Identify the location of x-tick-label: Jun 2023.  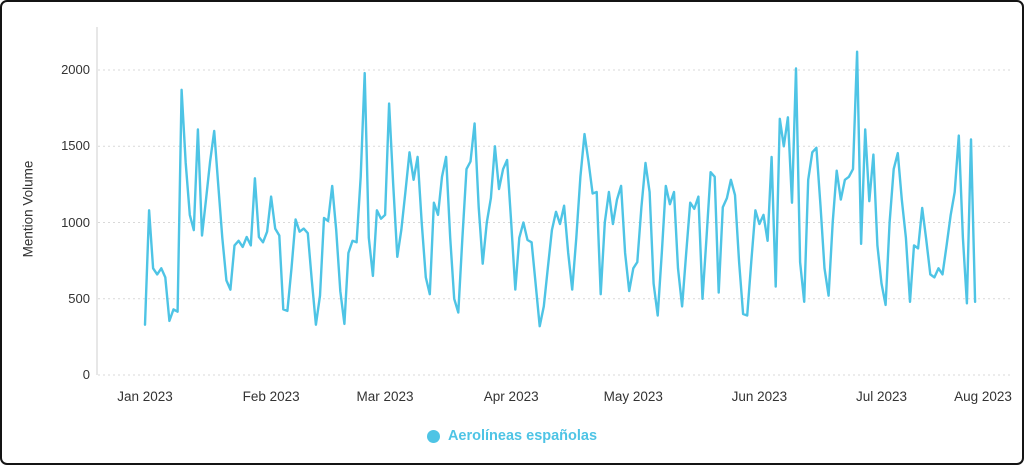
(759, 396).